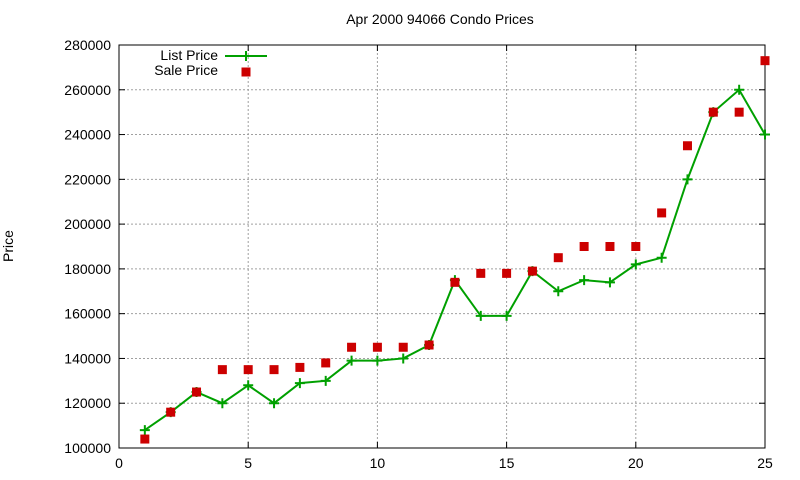 The height and width of the screenshot is (480, 800). Describe the element at coordinates (87, 179) in the screenshot. I see `y-tick-label: 220000` at that location.